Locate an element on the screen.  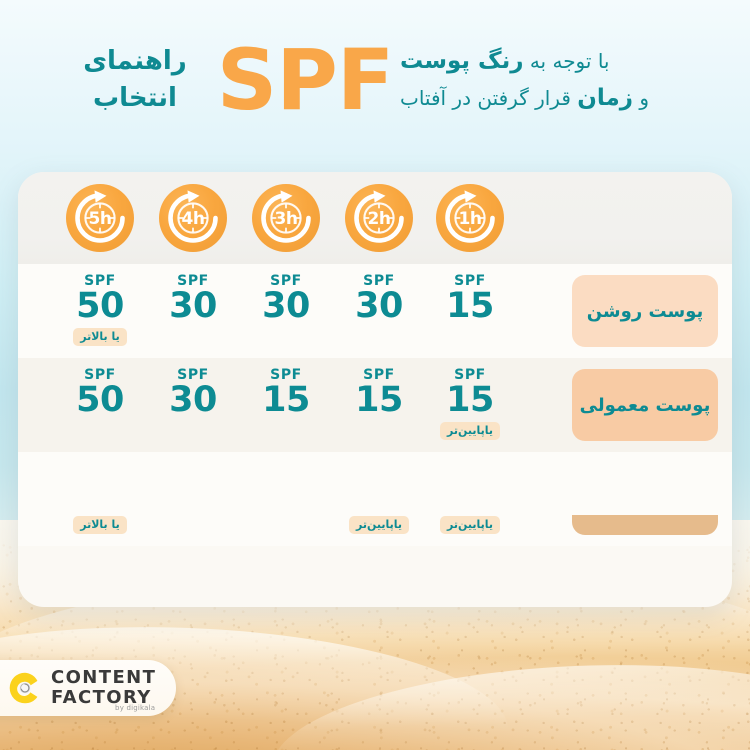
clock-rotate-icon: 3h is located at coordinates (286, 218).